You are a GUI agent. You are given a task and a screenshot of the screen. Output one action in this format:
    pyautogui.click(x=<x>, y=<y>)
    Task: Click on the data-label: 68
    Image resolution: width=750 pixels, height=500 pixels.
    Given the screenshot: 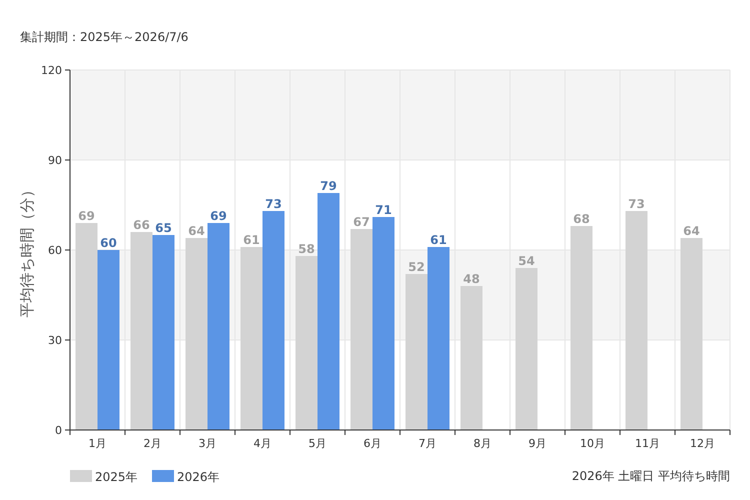 What is the action you would take?
    pyautogui.click(x=581, y=219)
    